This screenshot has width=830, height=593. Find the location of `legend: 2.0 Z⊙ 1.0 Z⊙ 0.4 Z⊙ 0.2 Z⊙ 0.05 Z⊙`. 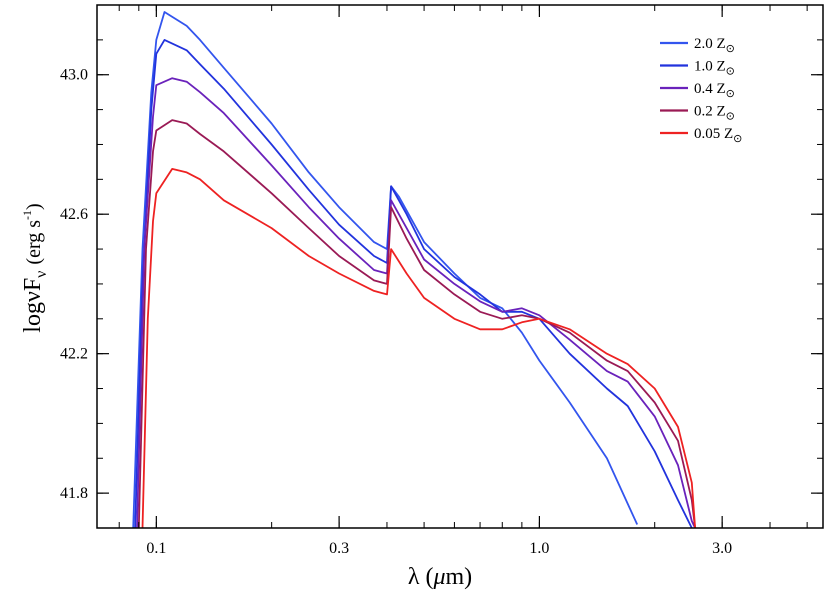

legend: 2.0 Z⊙ 1.0 Z⊙ 0.4 Z⊙ 0.2 Z⊙ 0.05 Z⊙ is located at coordinates (701, 90).